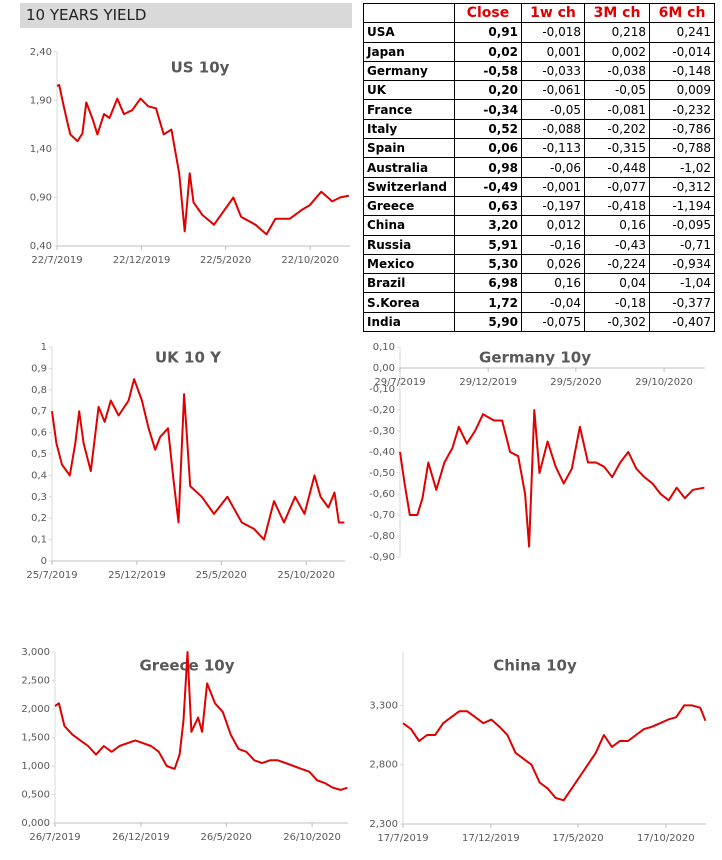 Image resolution: width=722 pixels, height=860 pixels. What do you see at coordinates (310, 260) in the screenshot?
I see `x-tick-label: 22/10/2020` at bounding box center [310, 260].